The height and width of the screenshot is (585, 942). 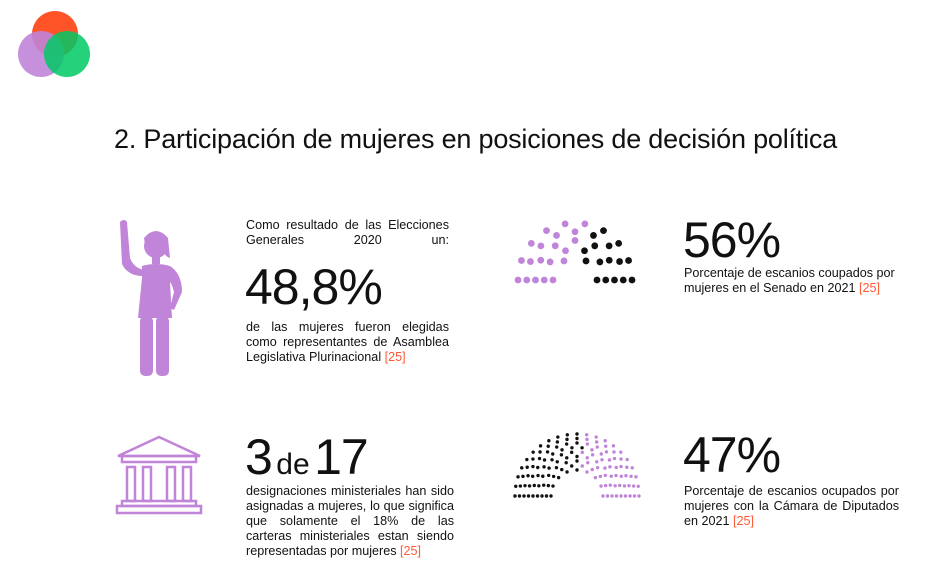 What do you see at coordinates (575, 252) in the screenshot?
I see `senate-seat-chart` at bounding box center [575, 252].